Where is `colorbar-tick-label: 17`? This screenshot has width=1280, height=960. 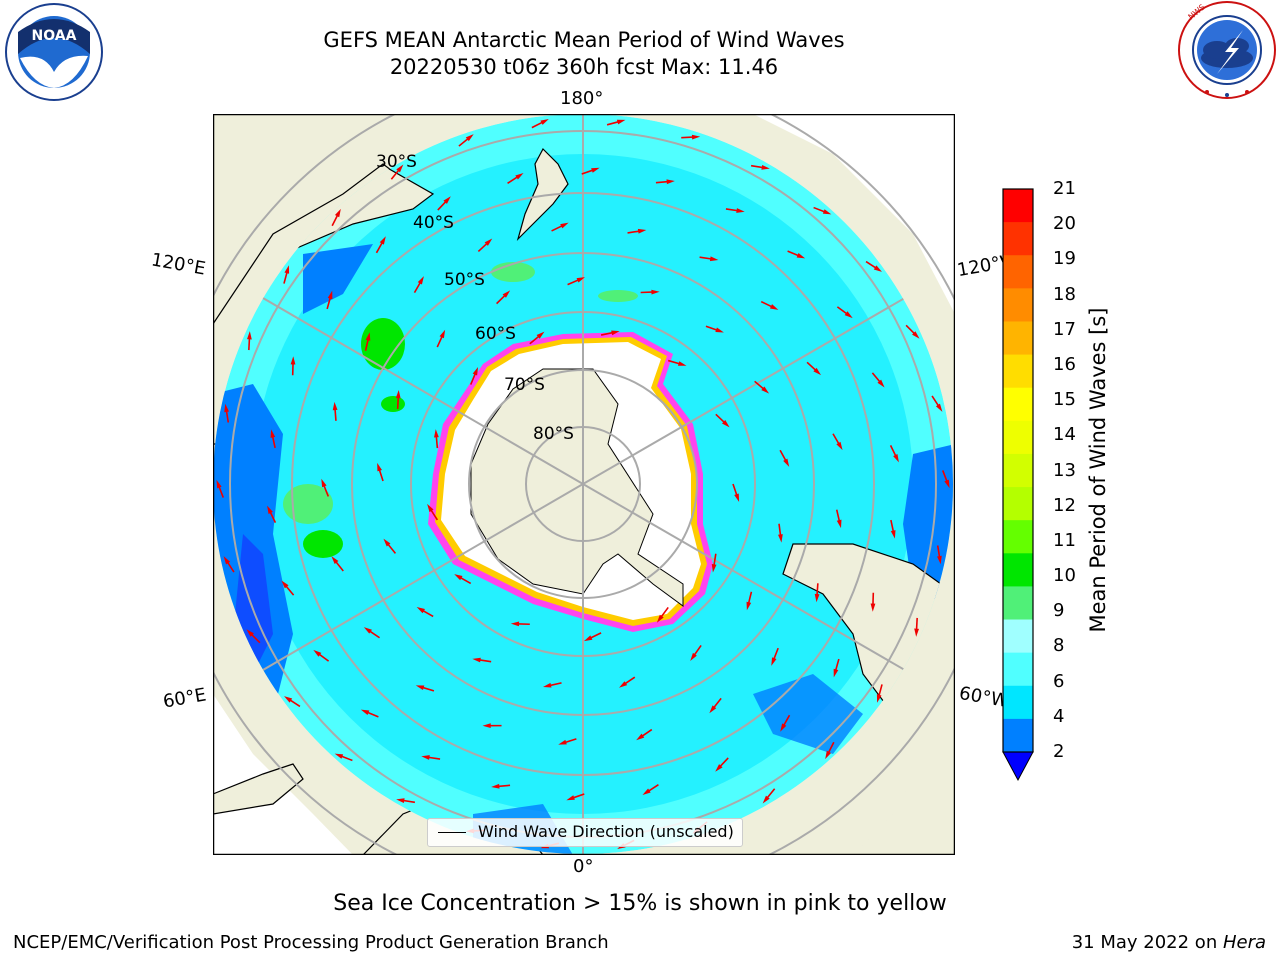 colorbar-tick-label: 17 is located at coordinates (1064, 329).